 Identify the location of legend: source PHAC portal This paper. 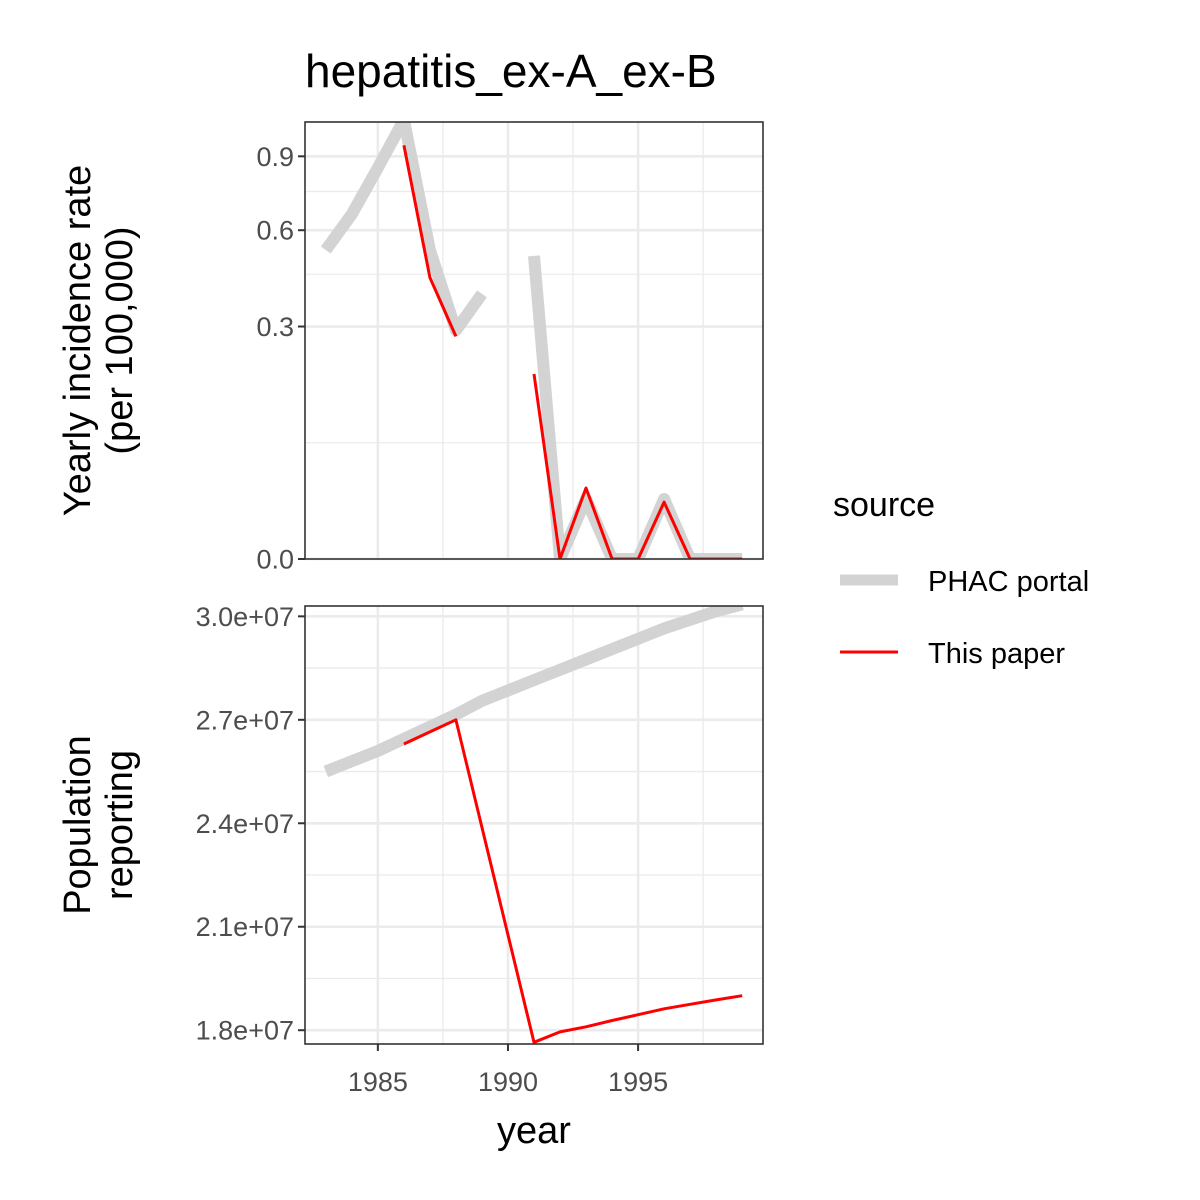
(961, 578).